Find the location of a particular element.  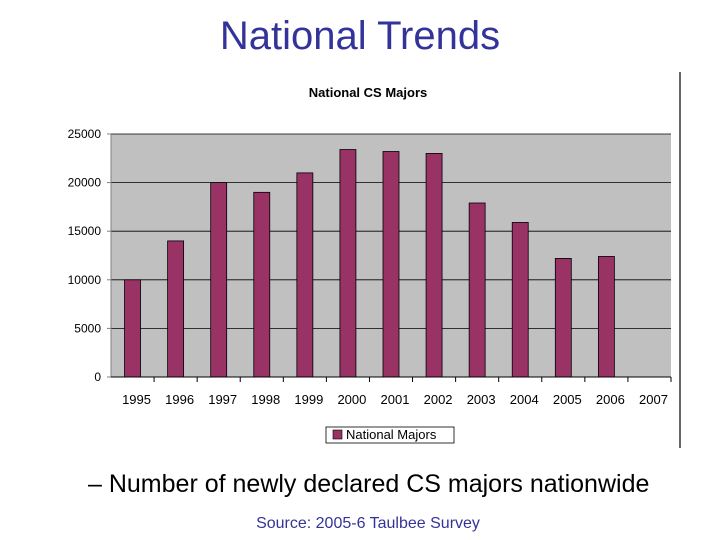

x-tick-label: 1999 is located at coordinates (308, 399).